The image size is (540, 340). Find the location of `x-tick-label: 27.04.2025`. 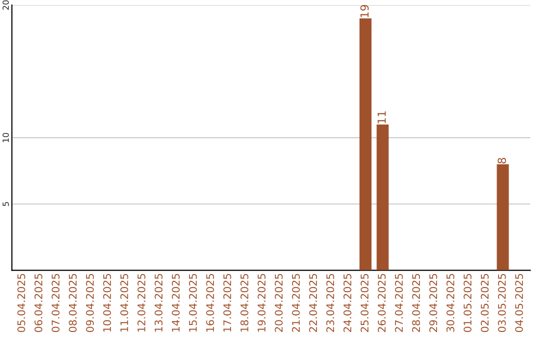

x-tick-label: 27.04.2025 is located at coordinates (398, 303).